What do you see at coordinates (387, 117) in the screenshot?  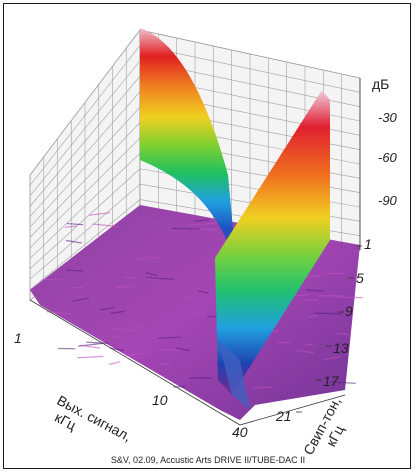 I see `z-tick-label: -30` at bounding box center [387, 117].